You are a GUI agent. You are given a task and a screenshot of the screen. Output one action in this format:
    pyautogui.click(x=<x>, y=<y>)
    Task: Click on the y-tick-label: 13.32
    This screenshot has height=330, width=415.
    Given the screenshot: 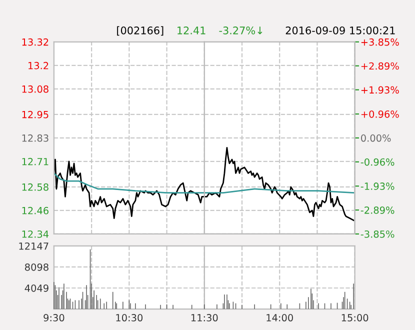 What is the action you would take?
    pyautogui.click(x=35, y=42)
    